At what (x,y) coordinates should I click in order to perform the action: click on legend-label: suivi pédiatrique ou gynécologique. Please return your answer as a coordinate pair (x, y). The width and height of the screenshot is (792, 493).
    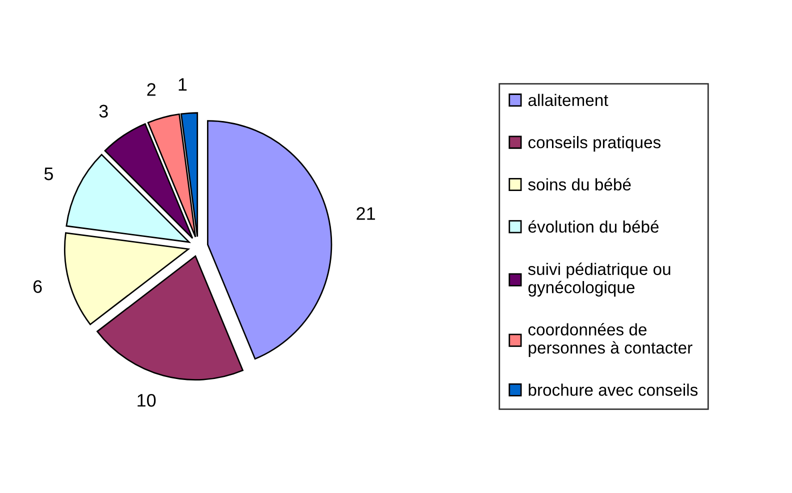
    Looking at the image, I should click on (599, 279).